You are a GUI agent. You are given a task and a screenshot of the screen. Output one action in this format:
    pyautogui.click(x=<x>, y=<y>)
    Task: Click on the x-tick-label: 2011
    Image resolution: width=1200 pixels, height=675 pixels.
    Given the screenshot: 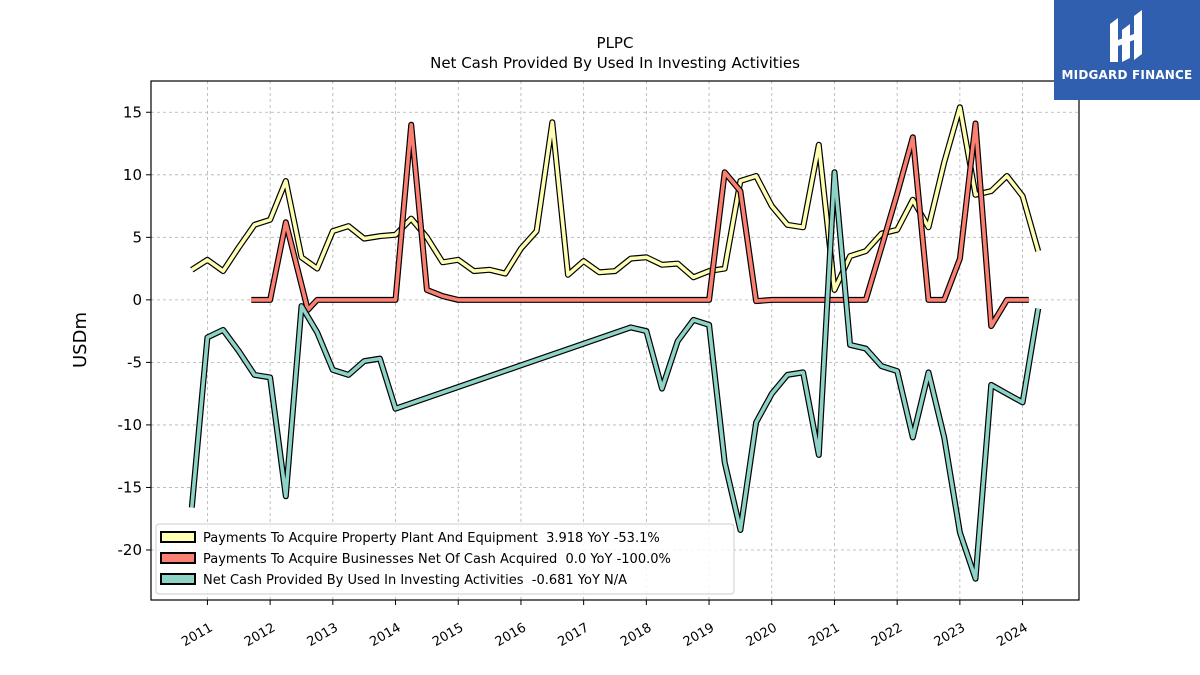 What is the action you would take?
    pyautogui.click(x=197, y=635)
    